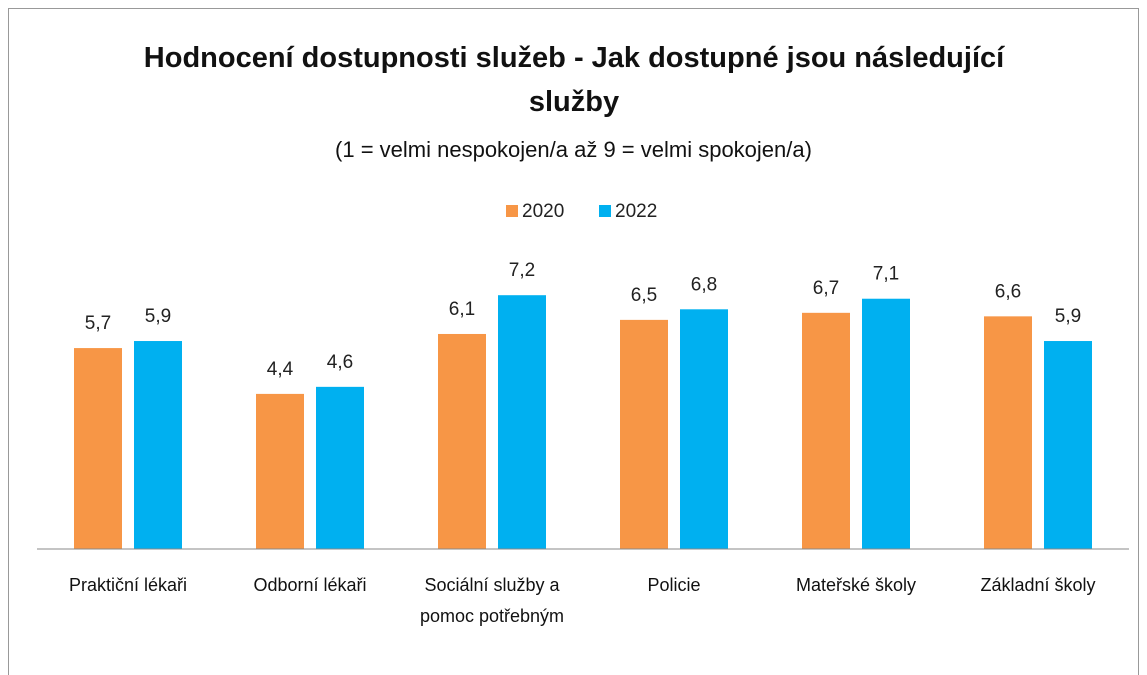  I want to click on x-tick-label: Sociální služby a pomoc potřebným, so click(492, 600).